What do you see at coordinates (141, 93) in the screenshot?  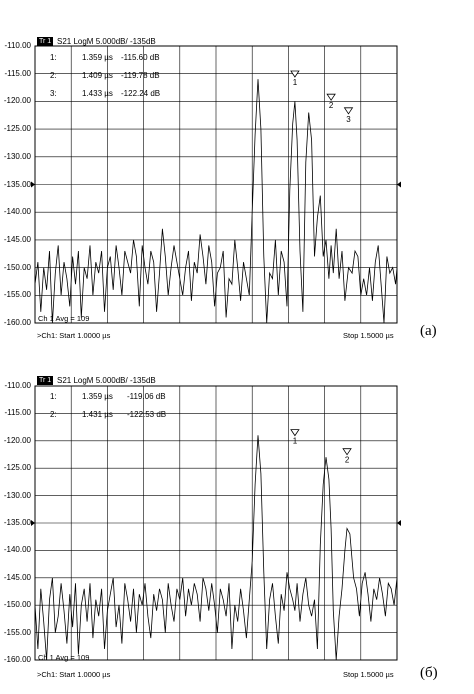 I see `marker-3-value: -122.24 dB` at bounding box center [141, 93].